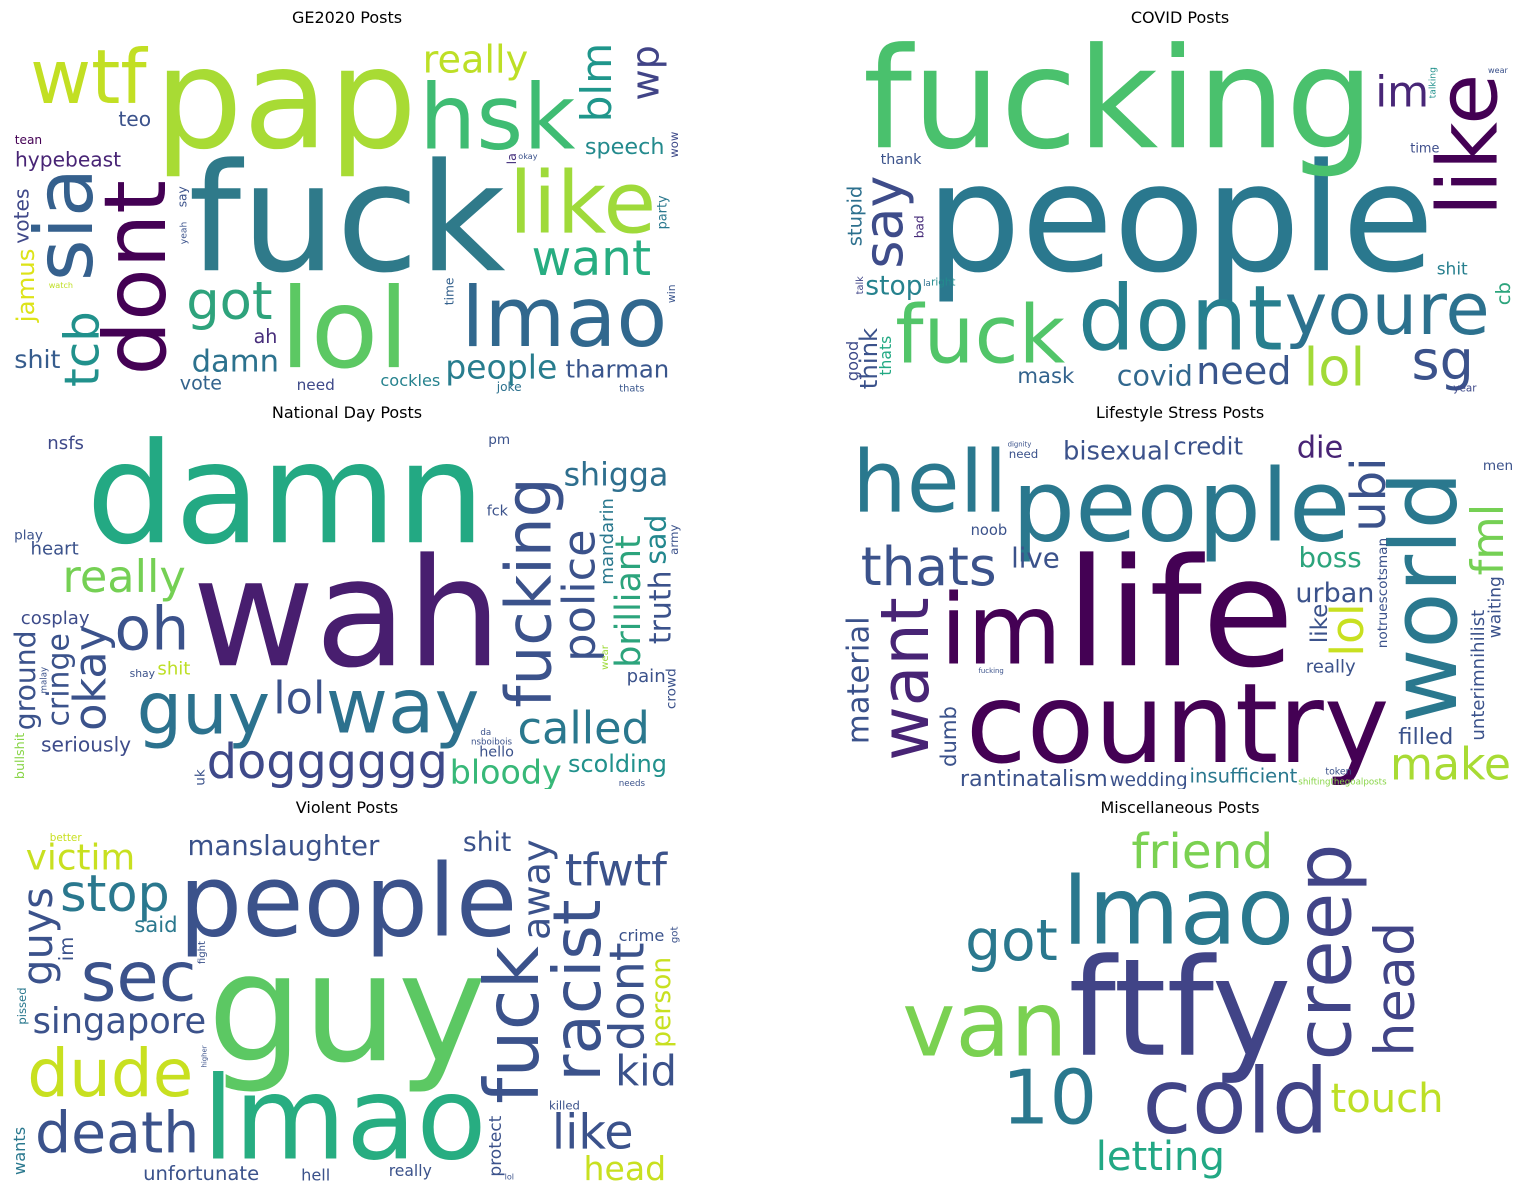 The width and height of the screenshot is (1520, 1190). Describe the element at coordinates (68, 159) in the screenshot. I see `word-hypebeast: hypebeast` at that location.